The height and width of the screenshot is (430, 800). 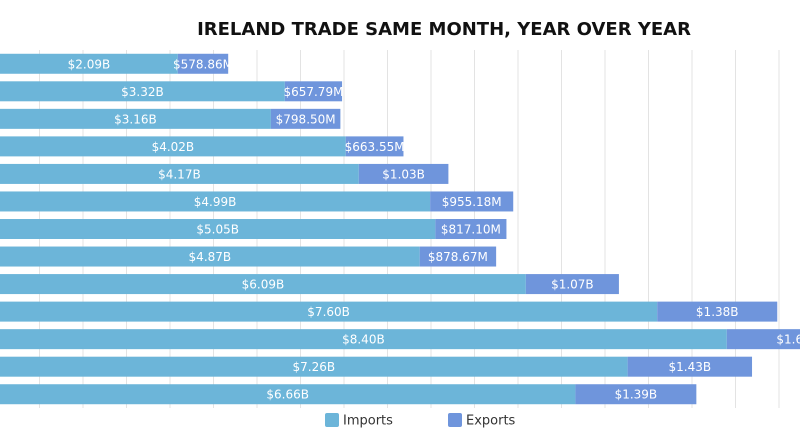 I want to click on value-label: $798.50M, so click(x=306, y=119).